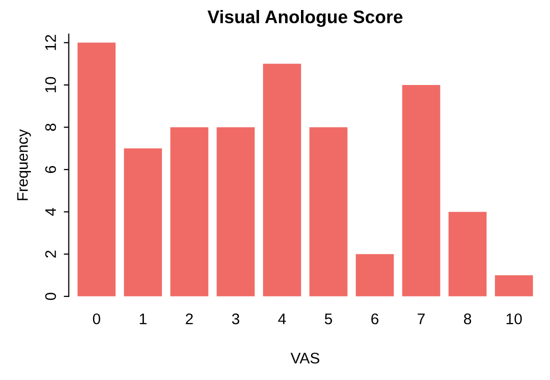 This screenshot has width=550, height=380. Describe the element at coordinates (374, 318) in the screenshot. I see `x-tick-label: 6` at that location.